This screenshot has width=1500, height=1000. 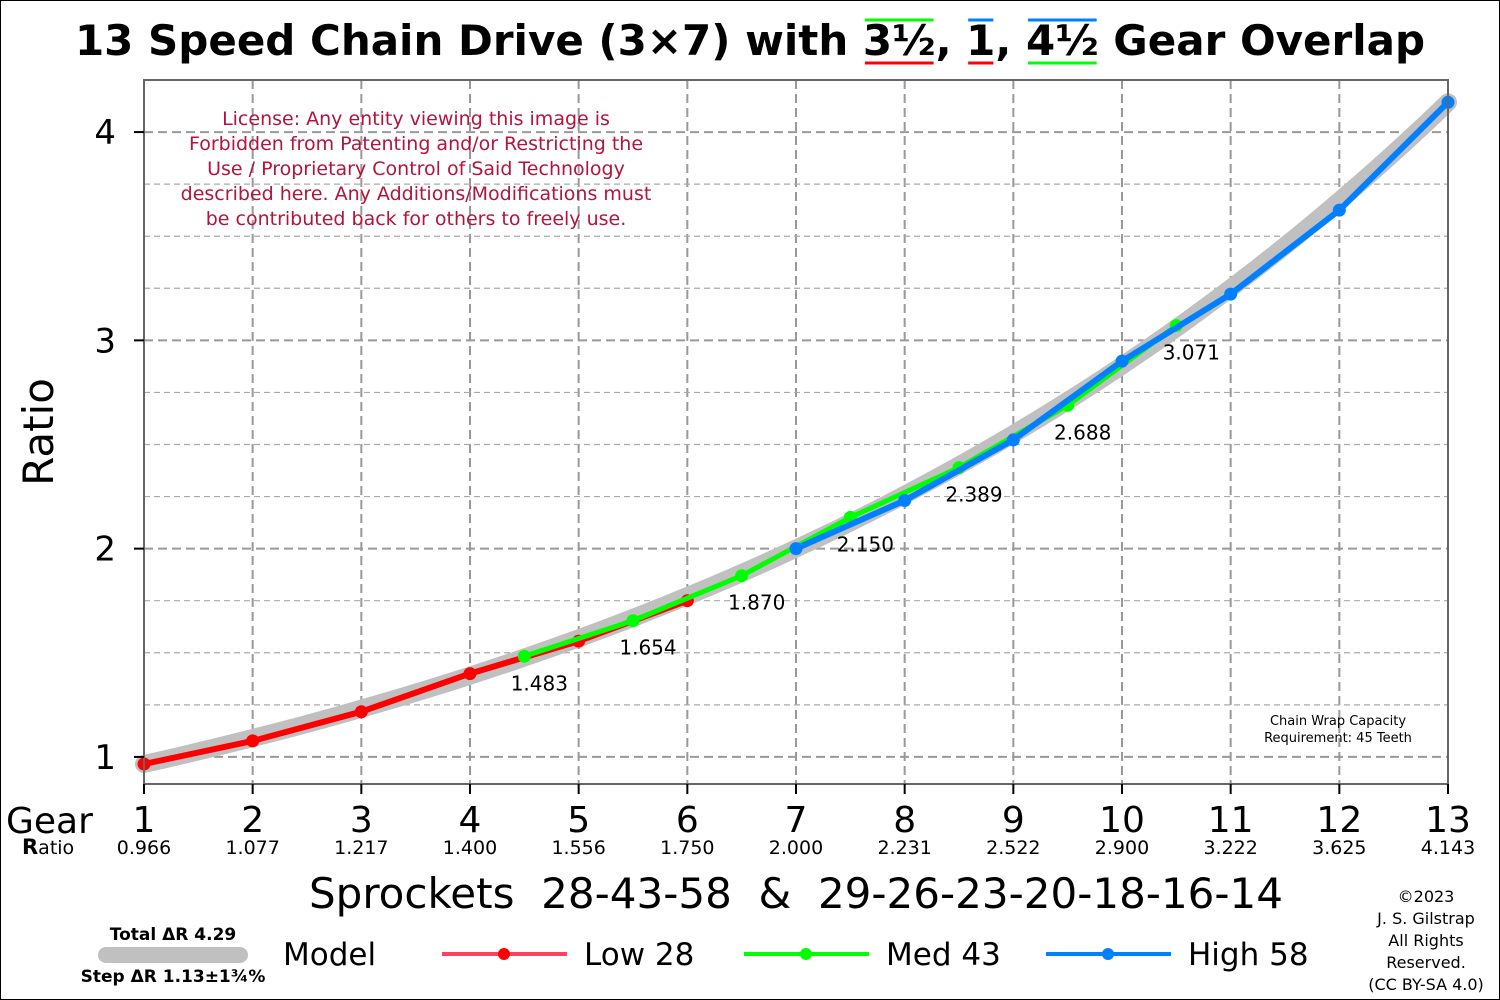 I want to click on gear-number: 10, so click(x=1122, y=820).